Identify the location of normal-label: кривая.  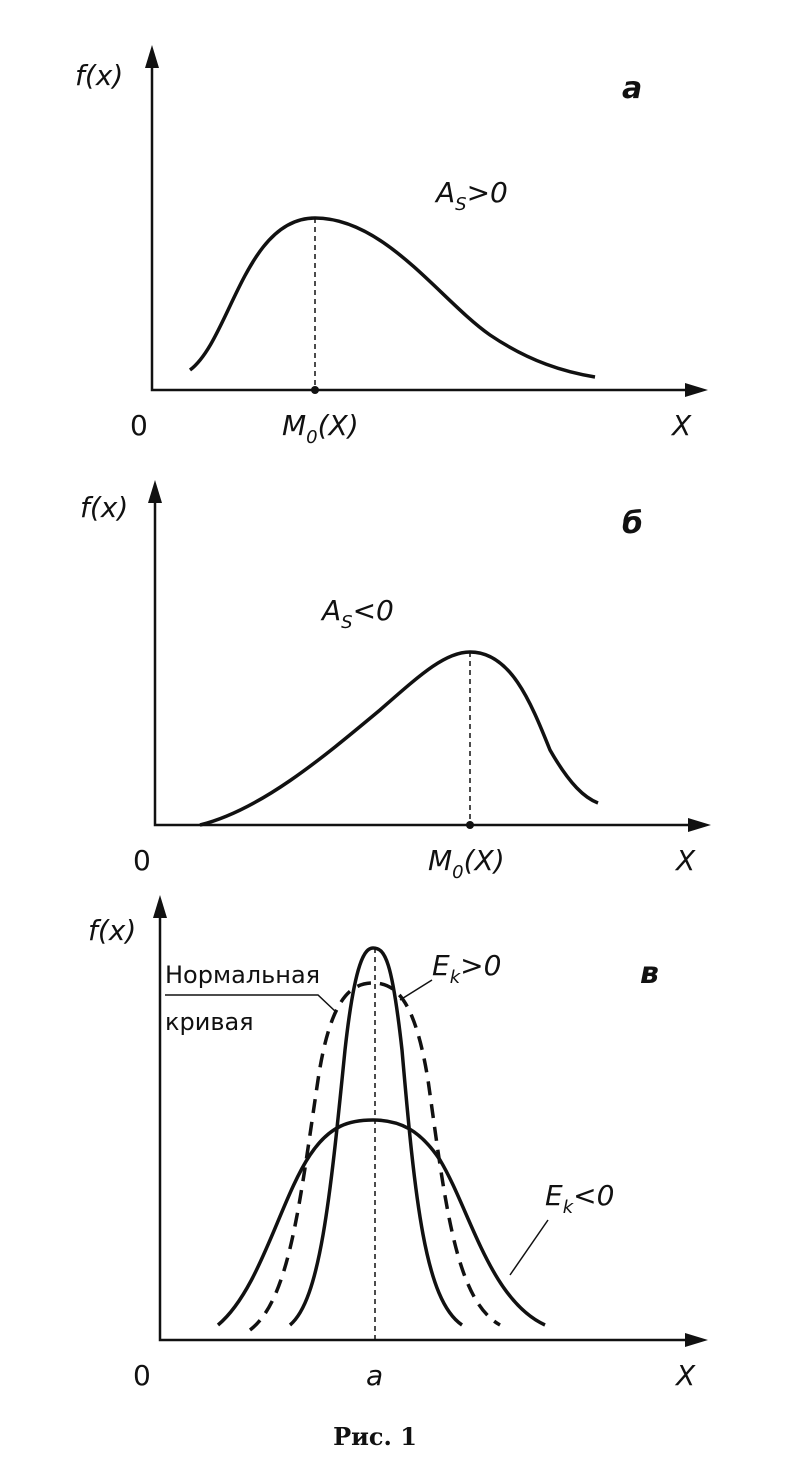
(209, 1022).